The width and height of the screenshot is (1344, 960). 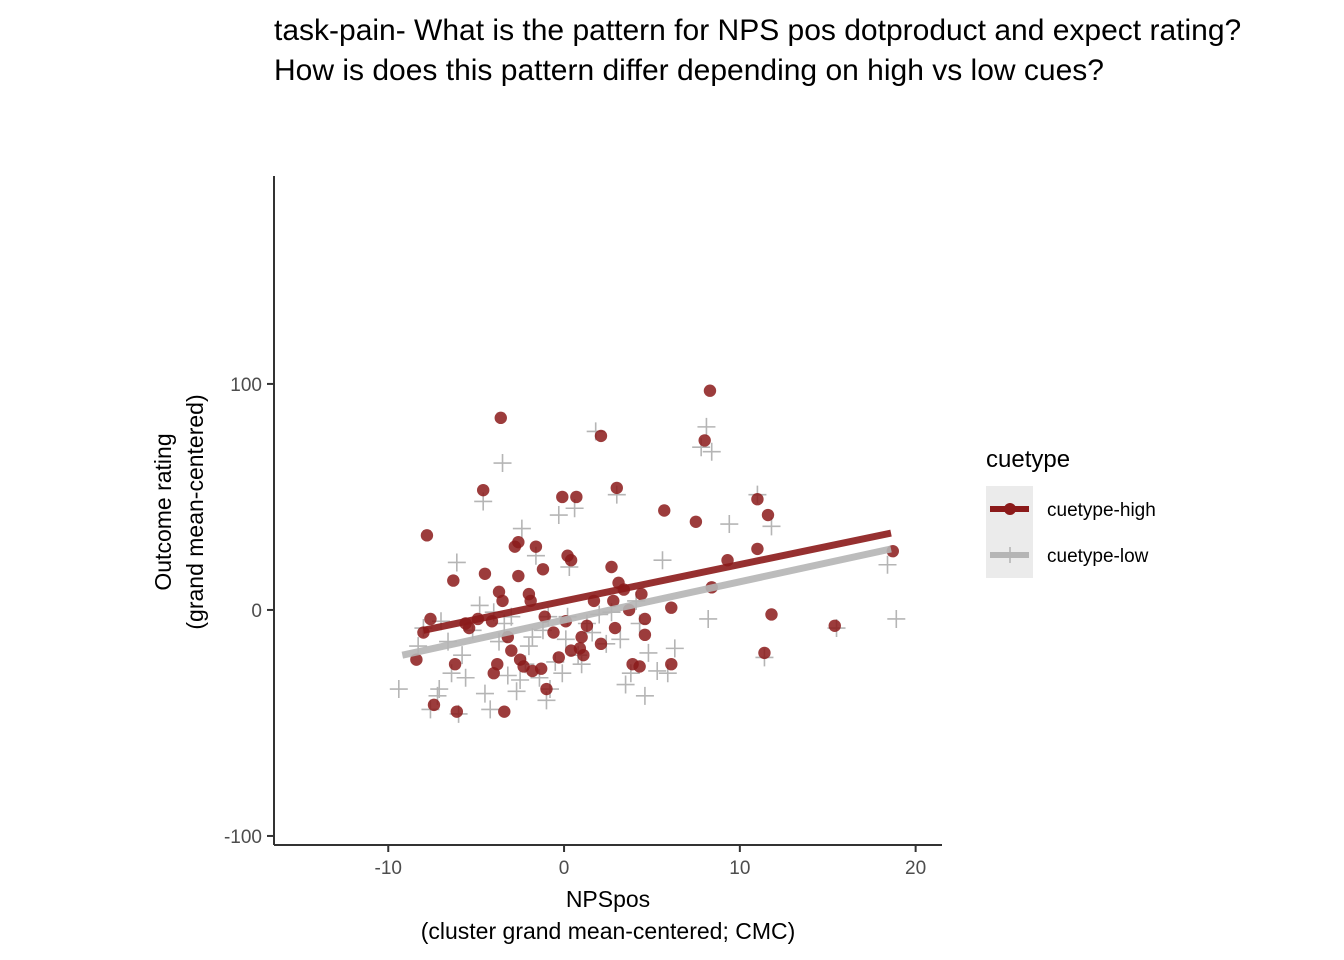 What do you see at coordinates (163, 511) in the screenshot?
I see `y-axis-title: Outcome rating` at bounding box center [163, 511].